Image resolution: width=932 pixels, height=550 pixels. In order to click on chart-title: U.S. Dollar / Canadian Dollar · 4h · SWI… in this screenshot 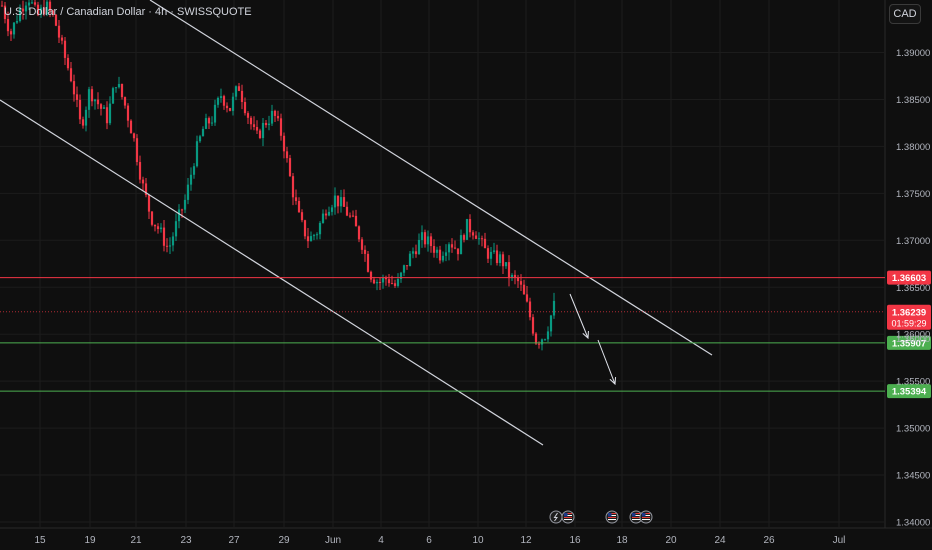, I will do `click(128, 12)`.